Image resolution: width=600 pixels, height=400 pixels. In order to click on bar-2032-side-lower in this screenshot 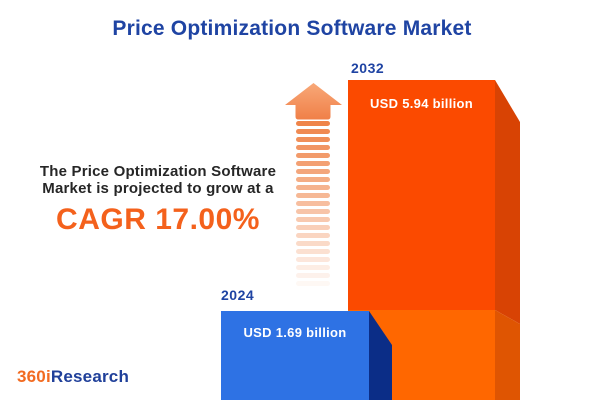, I will do `click(507, 355)`.